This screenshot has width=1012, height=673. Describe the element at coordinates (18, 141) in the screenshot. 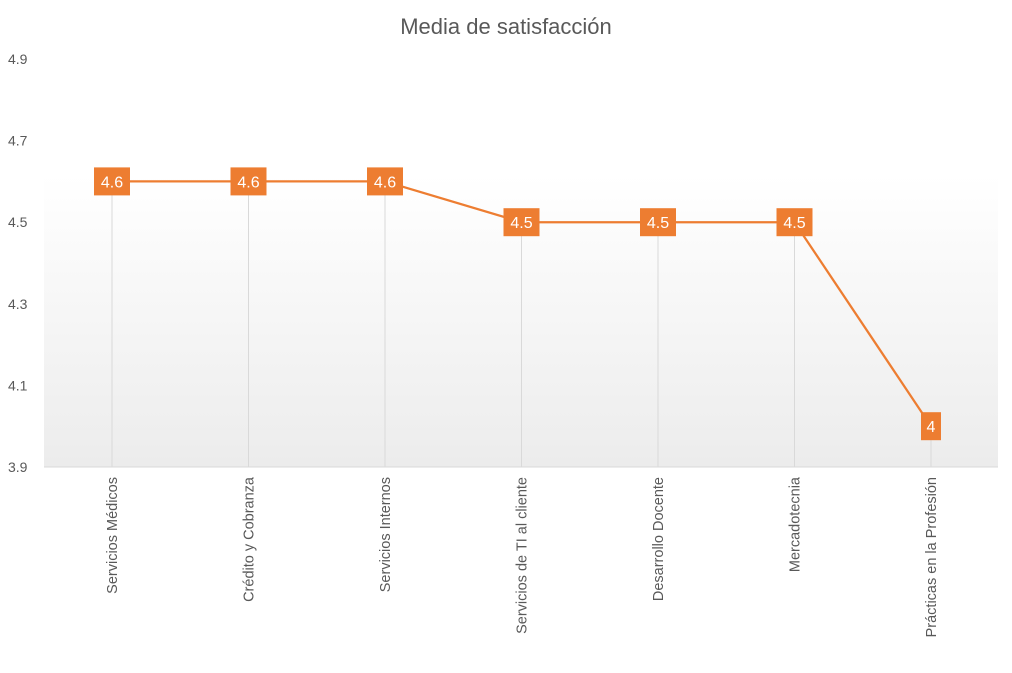

I see `y-tick-label: 4.7` at that location.